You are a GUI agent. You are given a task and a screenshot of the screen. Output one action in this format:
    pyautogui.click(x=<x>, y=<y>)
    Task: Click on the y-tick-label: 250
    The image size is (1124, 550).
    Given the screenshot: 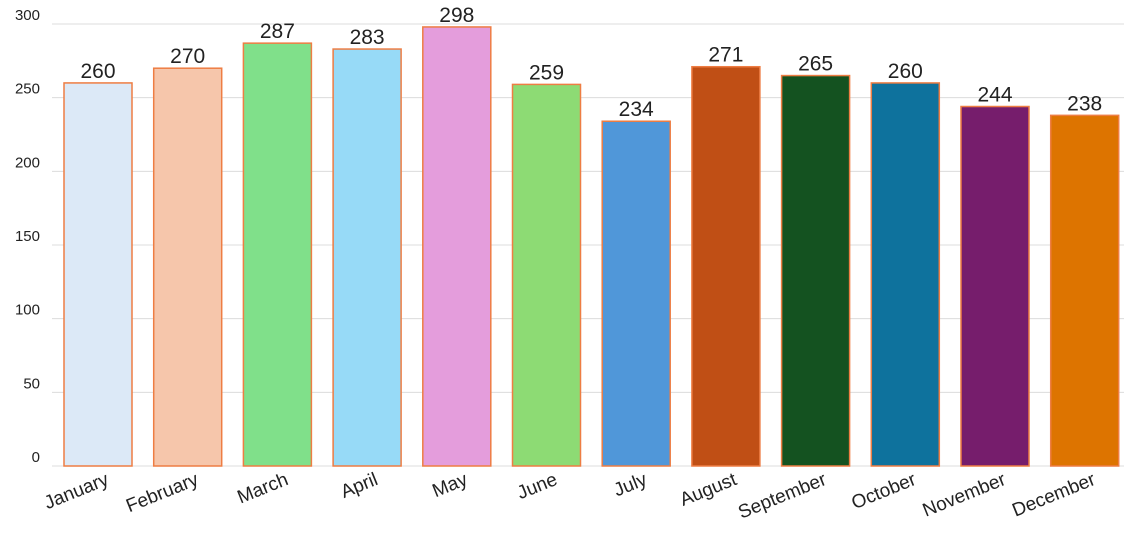 What is the action you would take?
    pyautogui.click(x=27, y=89)
    